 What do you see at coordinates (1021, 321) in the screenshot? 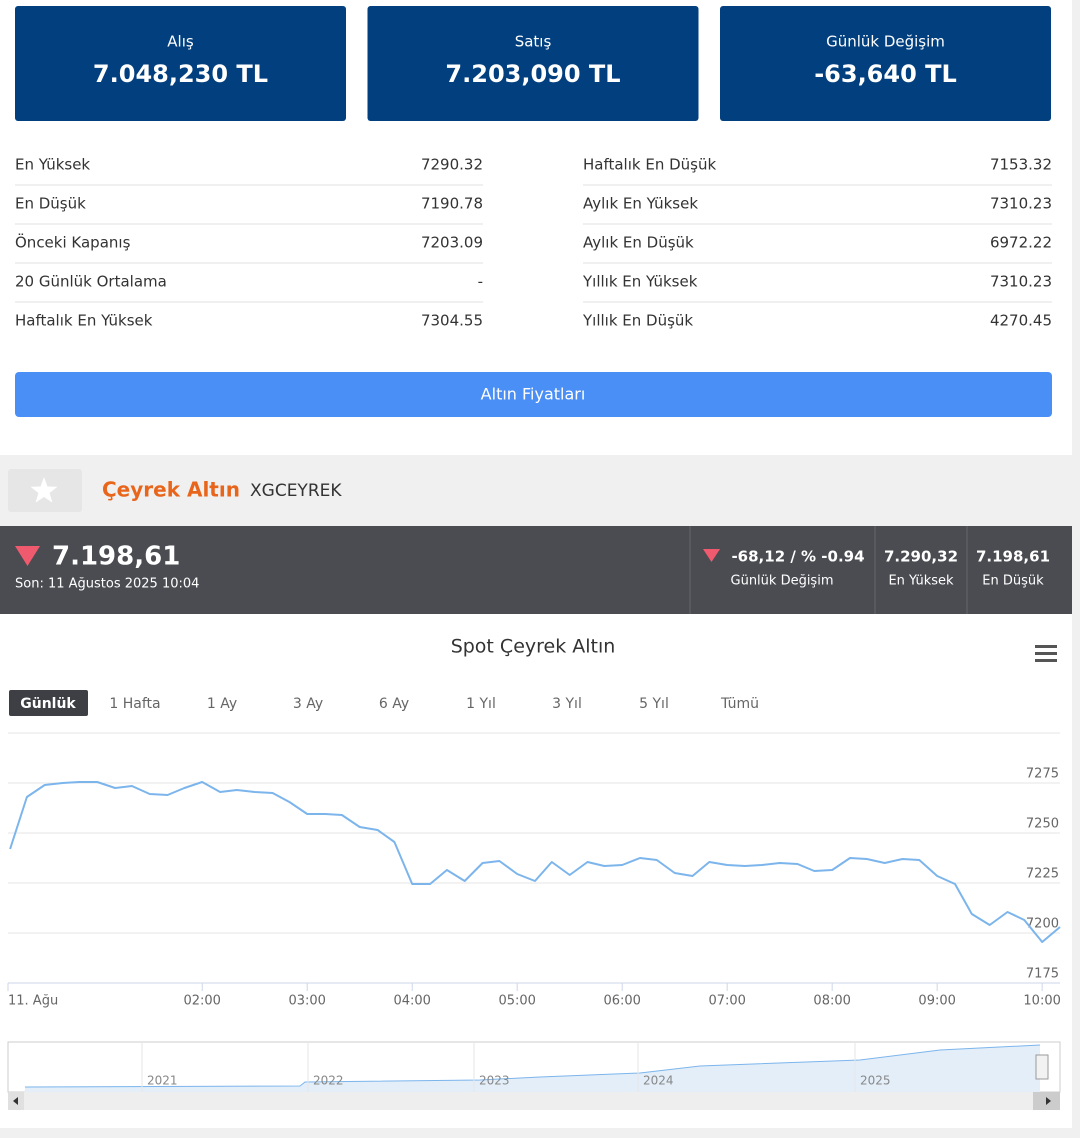
I see `stat-value: 4270.45` at bounding box center [1021, 321].